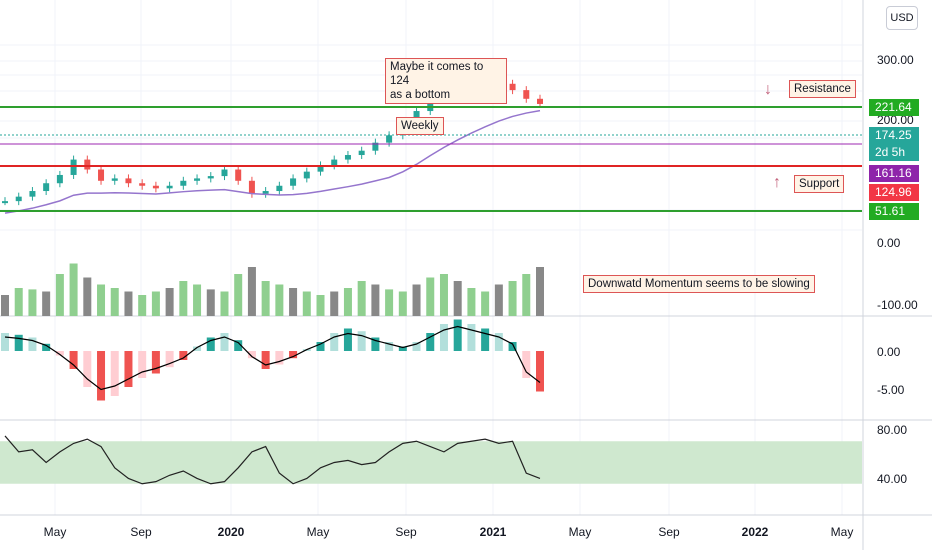 This screenshot has height=550, width=932. I want to click on countdown-label: 2d 5h, so click(894, 152).